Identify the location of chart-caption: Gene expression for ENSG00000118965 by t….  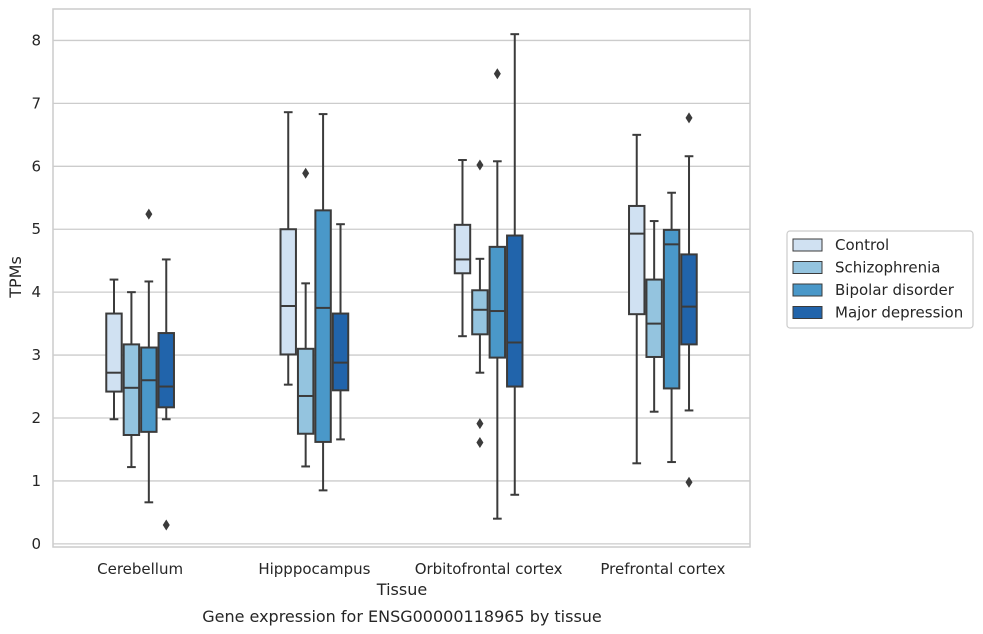
(402, 616).